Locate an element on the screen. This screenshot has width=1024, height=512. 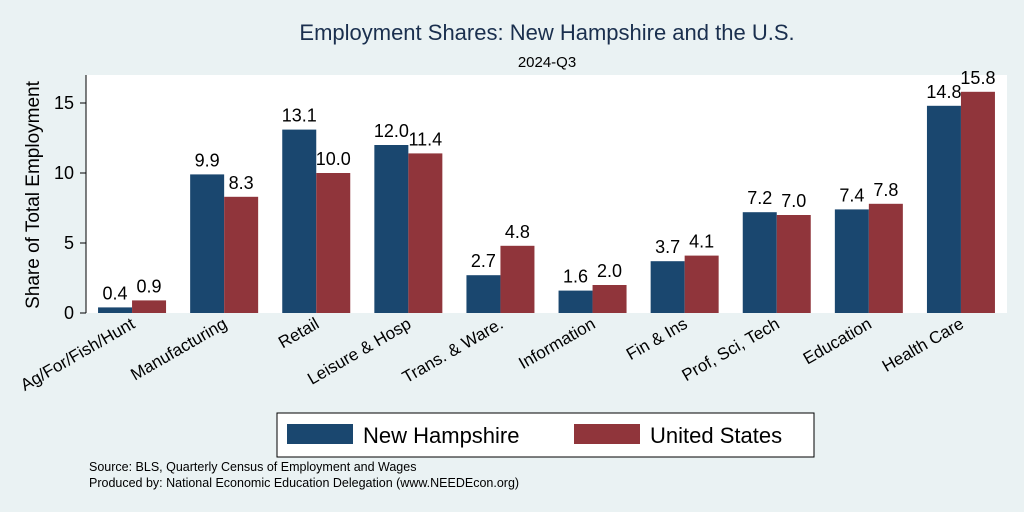
data-label: 0.9 is located at coordinates (149, 286).